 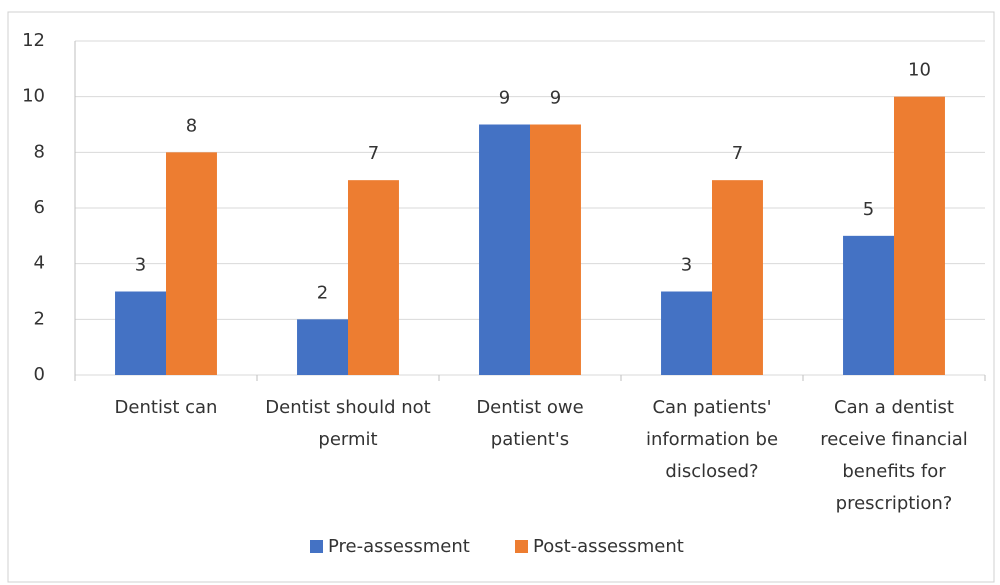 I want to click on legend-item: Post-assessment, so click(x=599, y=546).